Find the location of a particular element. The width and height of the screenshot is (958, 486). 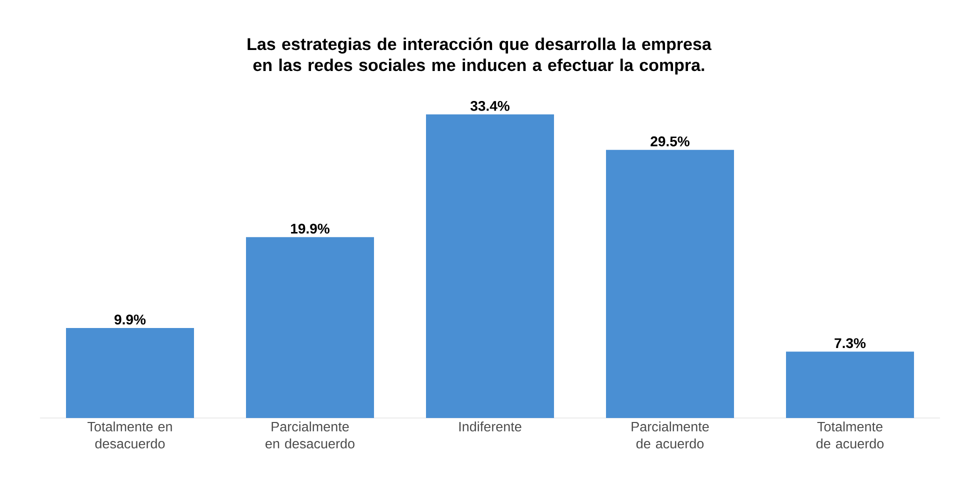

data-label: 33.4% is located at coordinates (490, 105).